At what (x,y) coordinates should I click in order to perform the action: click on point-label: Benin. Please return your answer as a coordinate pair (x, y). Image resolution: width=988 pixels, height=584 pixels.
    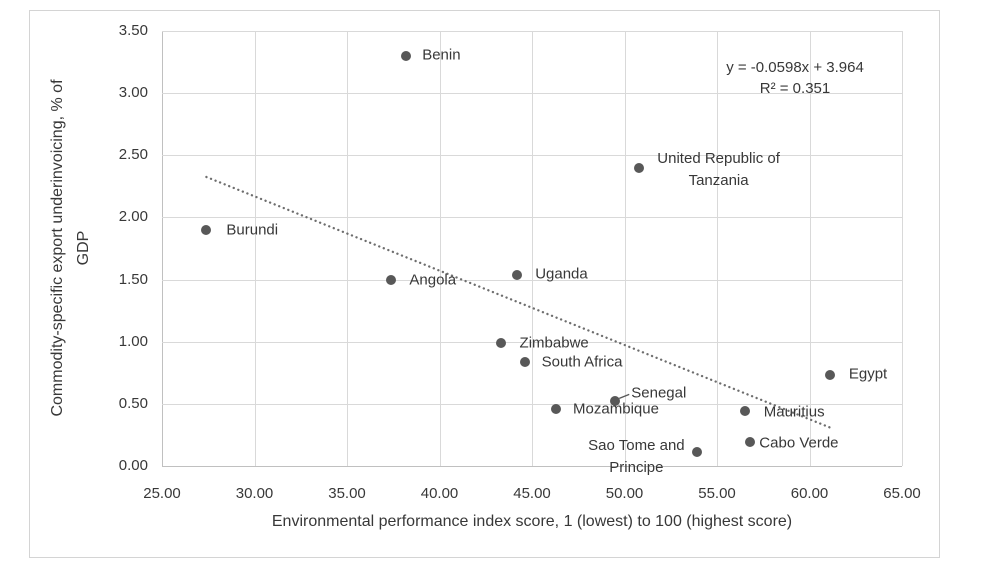
    Looking at the image, I should click on (441, 55).